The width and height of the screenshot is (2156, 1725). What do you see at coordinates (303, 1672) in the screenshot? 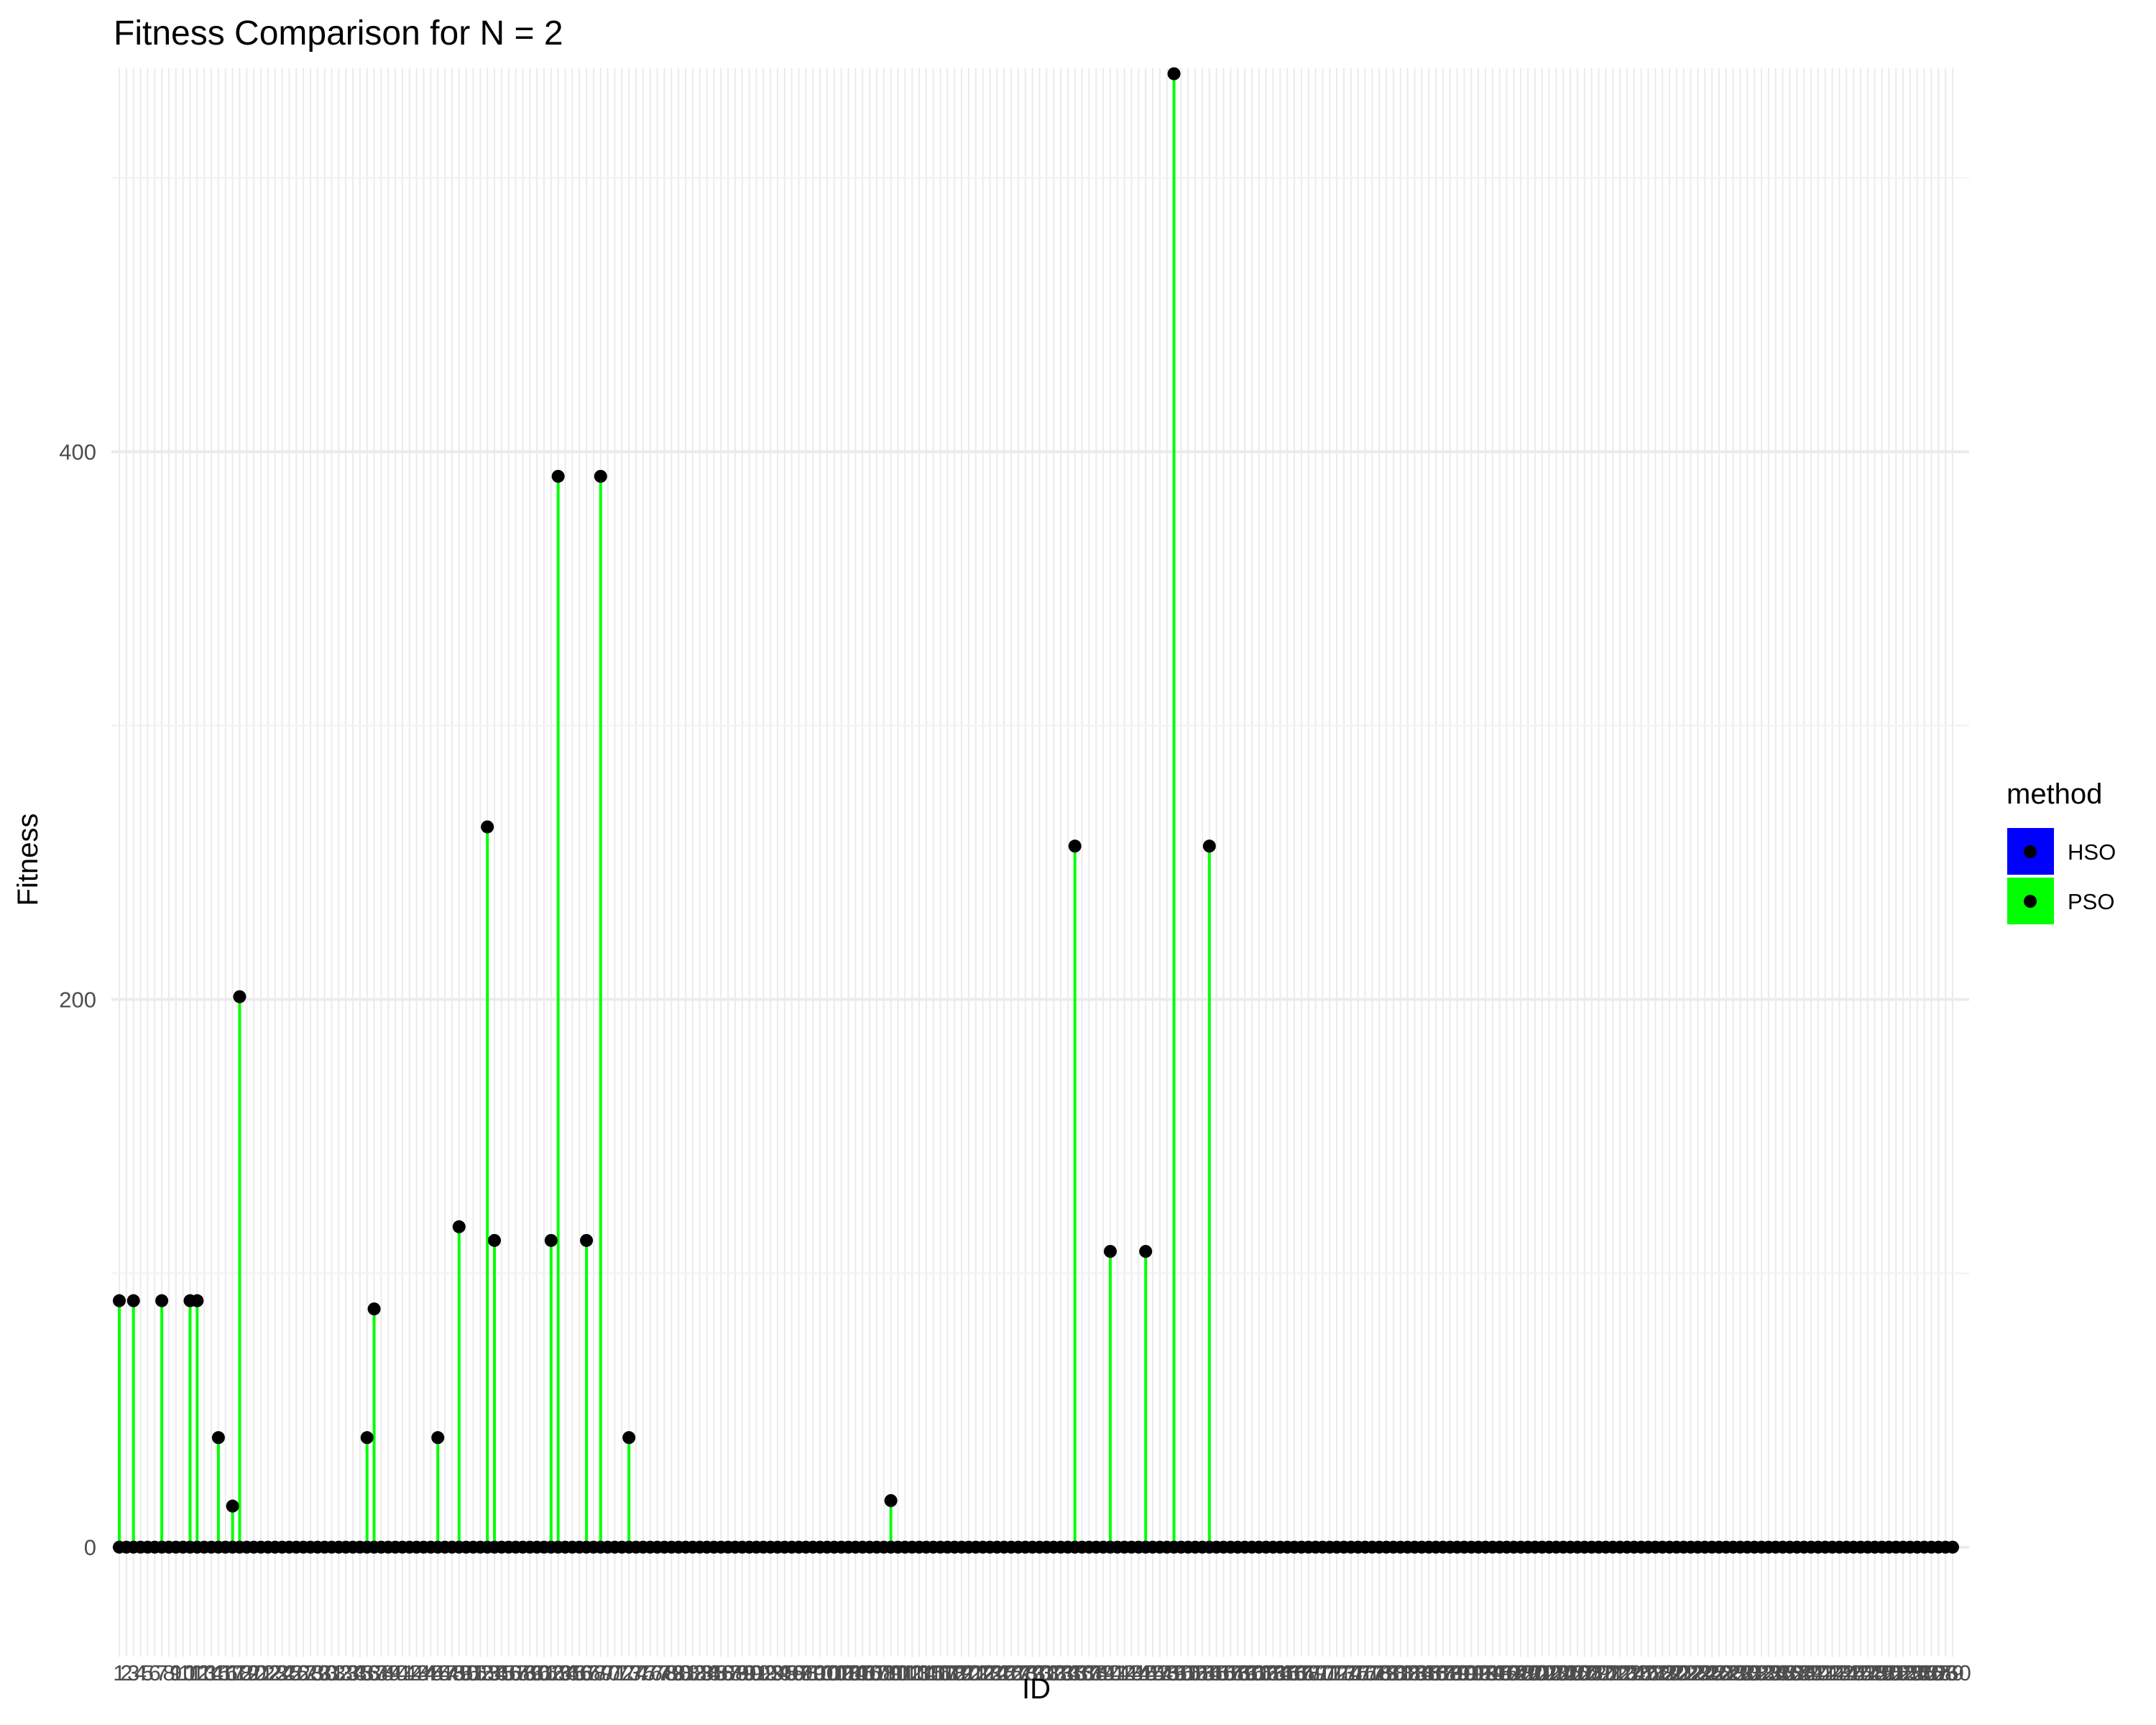
I see `x-tick-label: 27` at bounding box center [303, 1672].